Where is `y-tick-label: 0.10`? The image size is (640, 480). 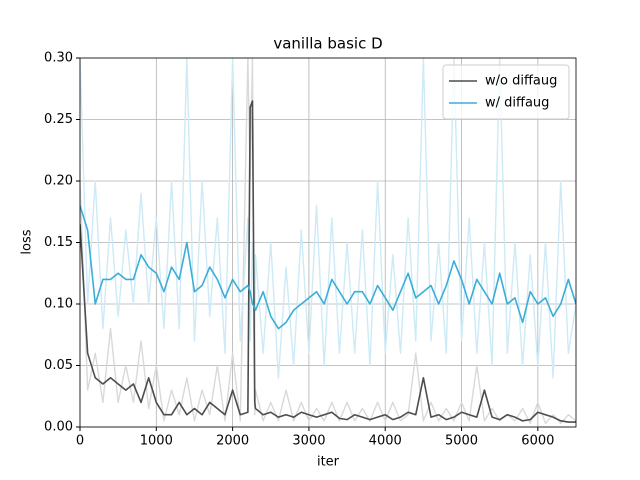
y-tick-label: 0.10 is located at coordinates (58, 304).